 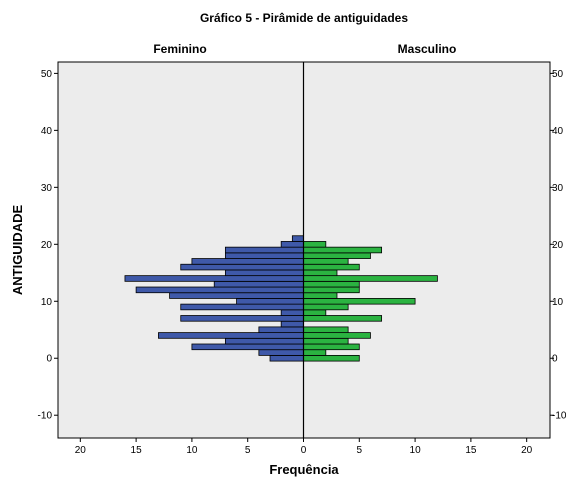 What do you see at coordinates (47, 188) in the screenshot?
I see `y-tick-label-left: 30` at bounding box center [47, 188].